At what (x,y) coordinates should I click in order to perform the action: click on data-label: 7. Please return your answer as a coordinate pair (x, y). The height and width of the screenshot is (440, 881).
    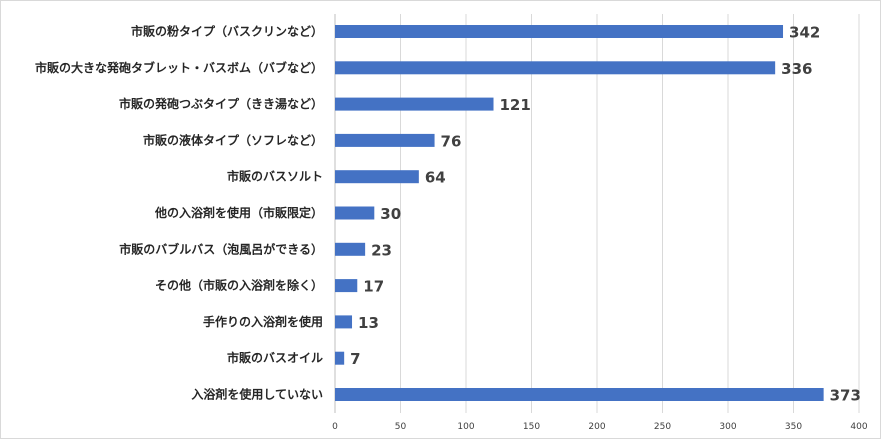
    Looking at the image, I should click on (355, 359).